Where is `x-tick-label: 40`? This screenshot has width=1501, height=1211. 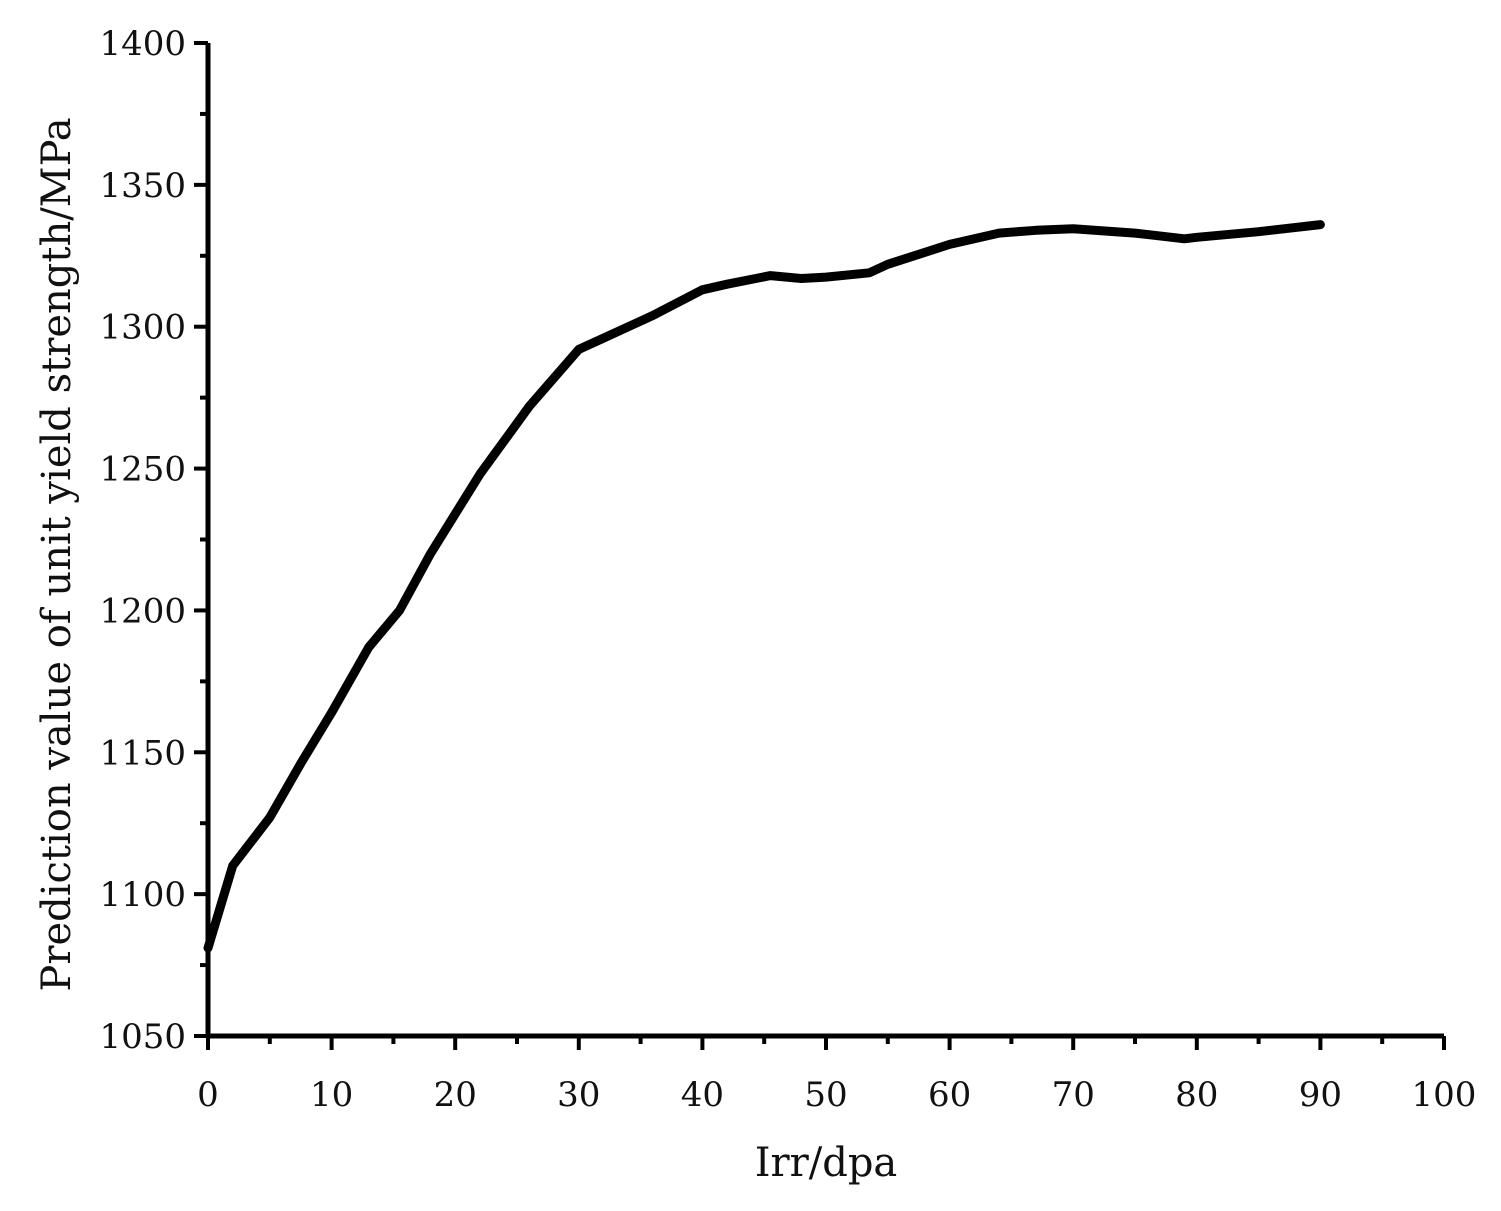 x-tick-label: 40 is located at coordinates (702, 1095).